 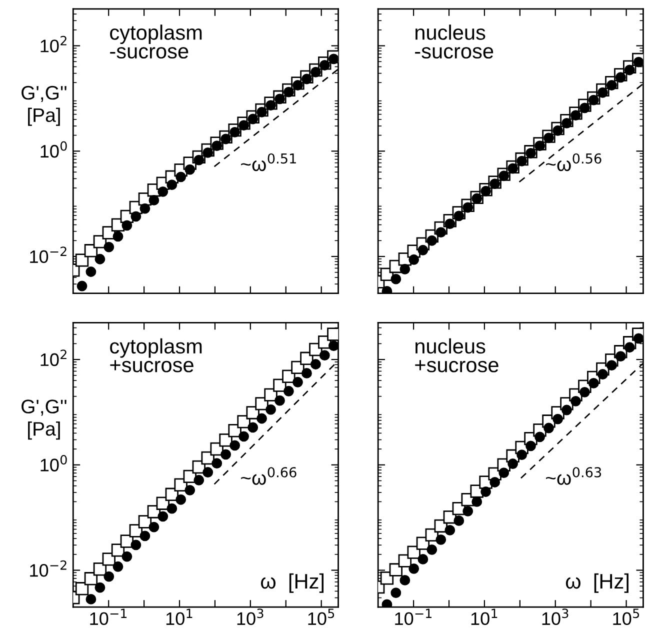 What do you see at coordinates (268, 476) in the screenshot?
I see `annotation: ~ω$^{0.66}$` at bounding box center [268, 476].